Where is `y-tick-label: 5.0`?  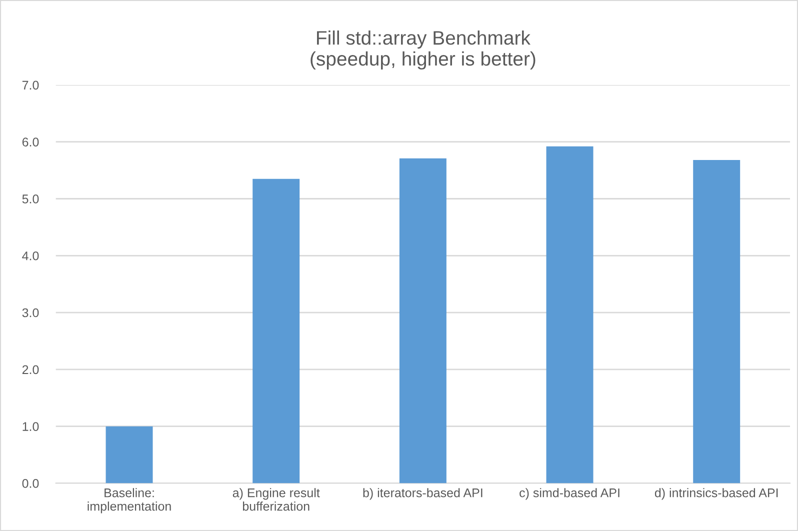
y-tick-label: 5.0 is located at coordinates (30, 199).